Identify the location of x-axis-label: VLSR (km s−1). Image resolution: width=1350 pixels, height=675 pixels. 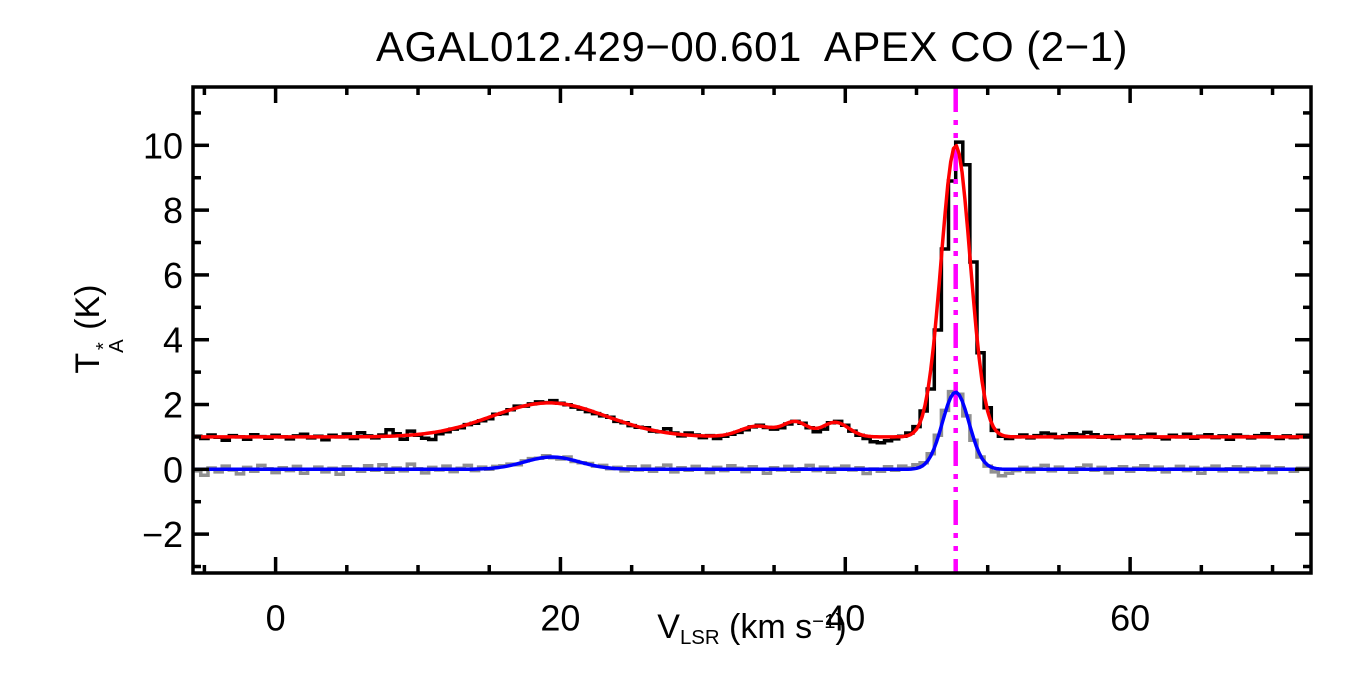
(752, 629).